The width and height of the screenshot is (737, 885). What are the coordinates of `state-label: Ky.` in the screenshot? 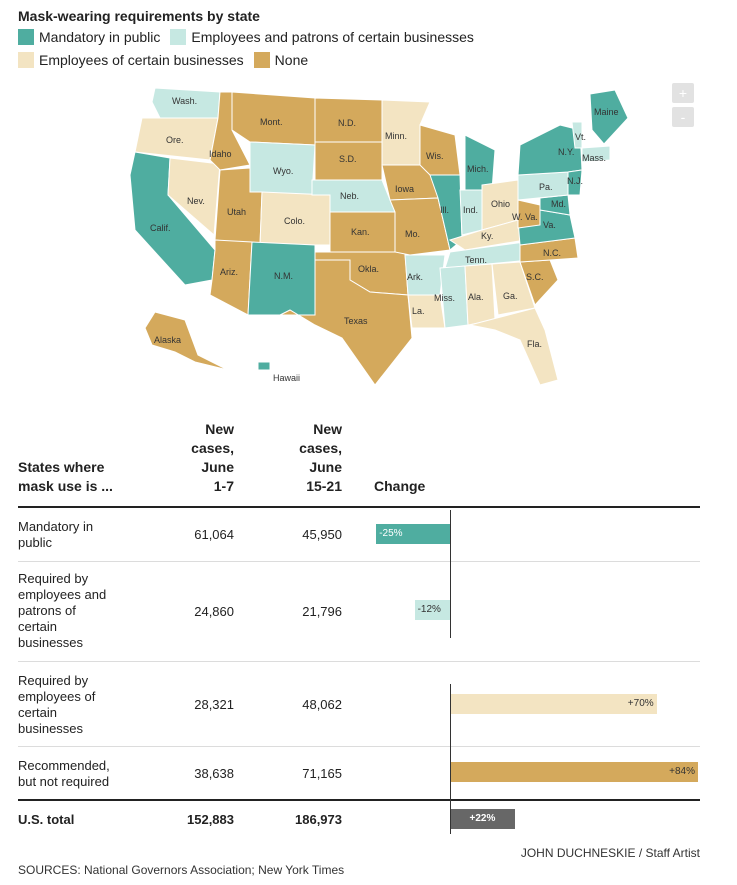 It's located at (487, 236).